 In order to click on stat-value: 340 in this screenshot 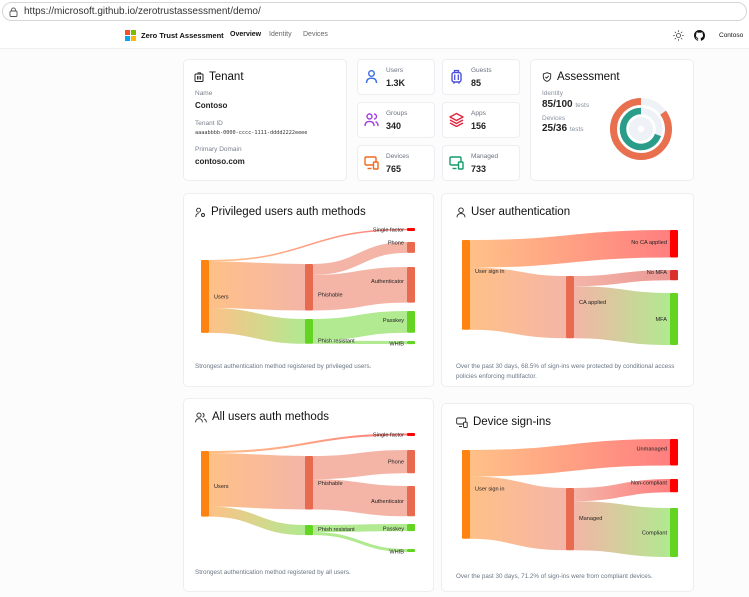, I will do `click(394, 126)`.